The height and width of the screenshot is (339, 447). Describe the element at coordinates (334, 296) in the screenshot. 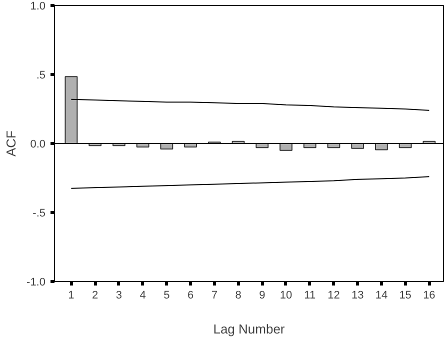

I see `x-tick-label: 12` at that location.